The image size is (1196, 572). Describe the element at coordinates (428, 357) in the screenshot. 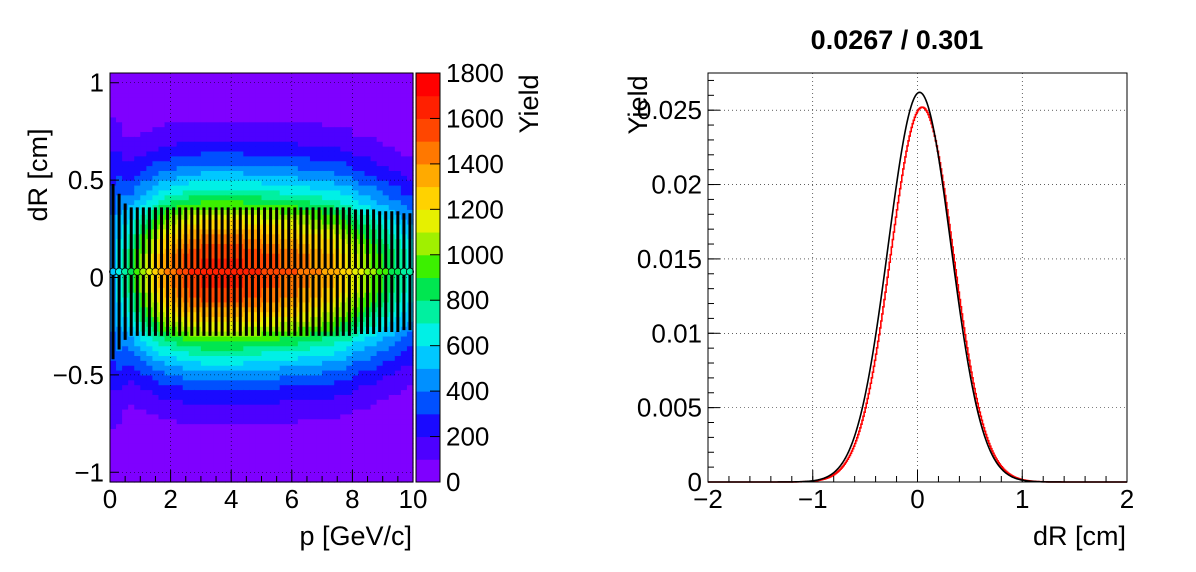

I see `palette-band` at that location.